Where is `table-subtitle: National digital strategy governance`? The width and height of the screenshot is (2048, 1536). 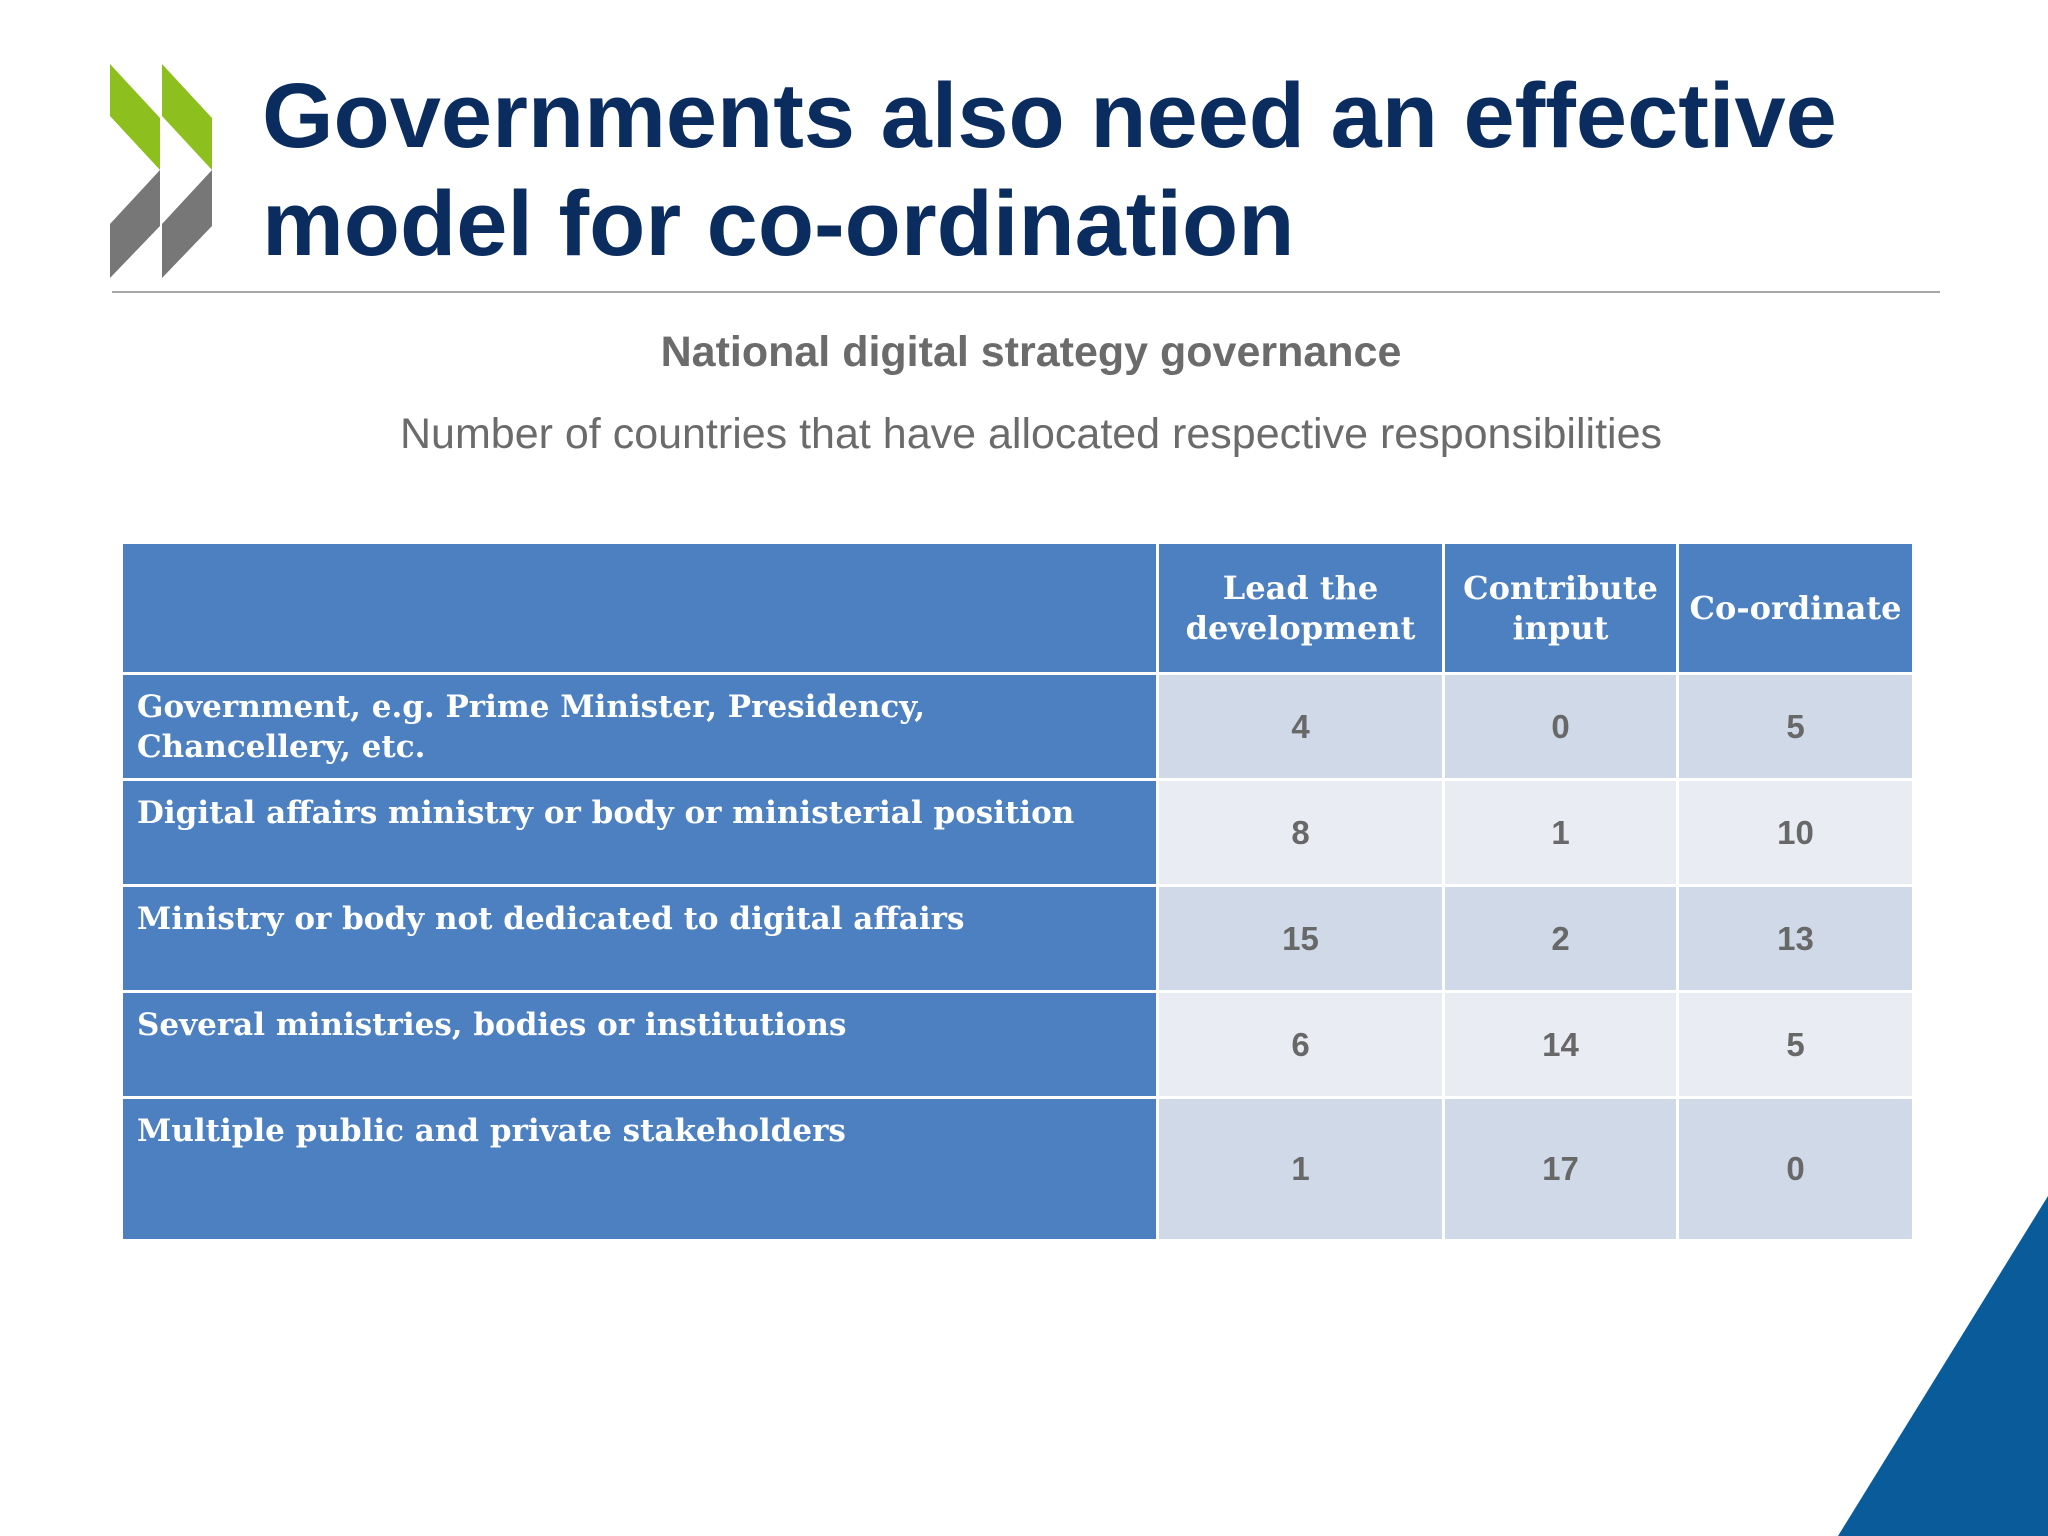
table-subtitle: National digital strategy governance is located at coordinates (1031, 352).